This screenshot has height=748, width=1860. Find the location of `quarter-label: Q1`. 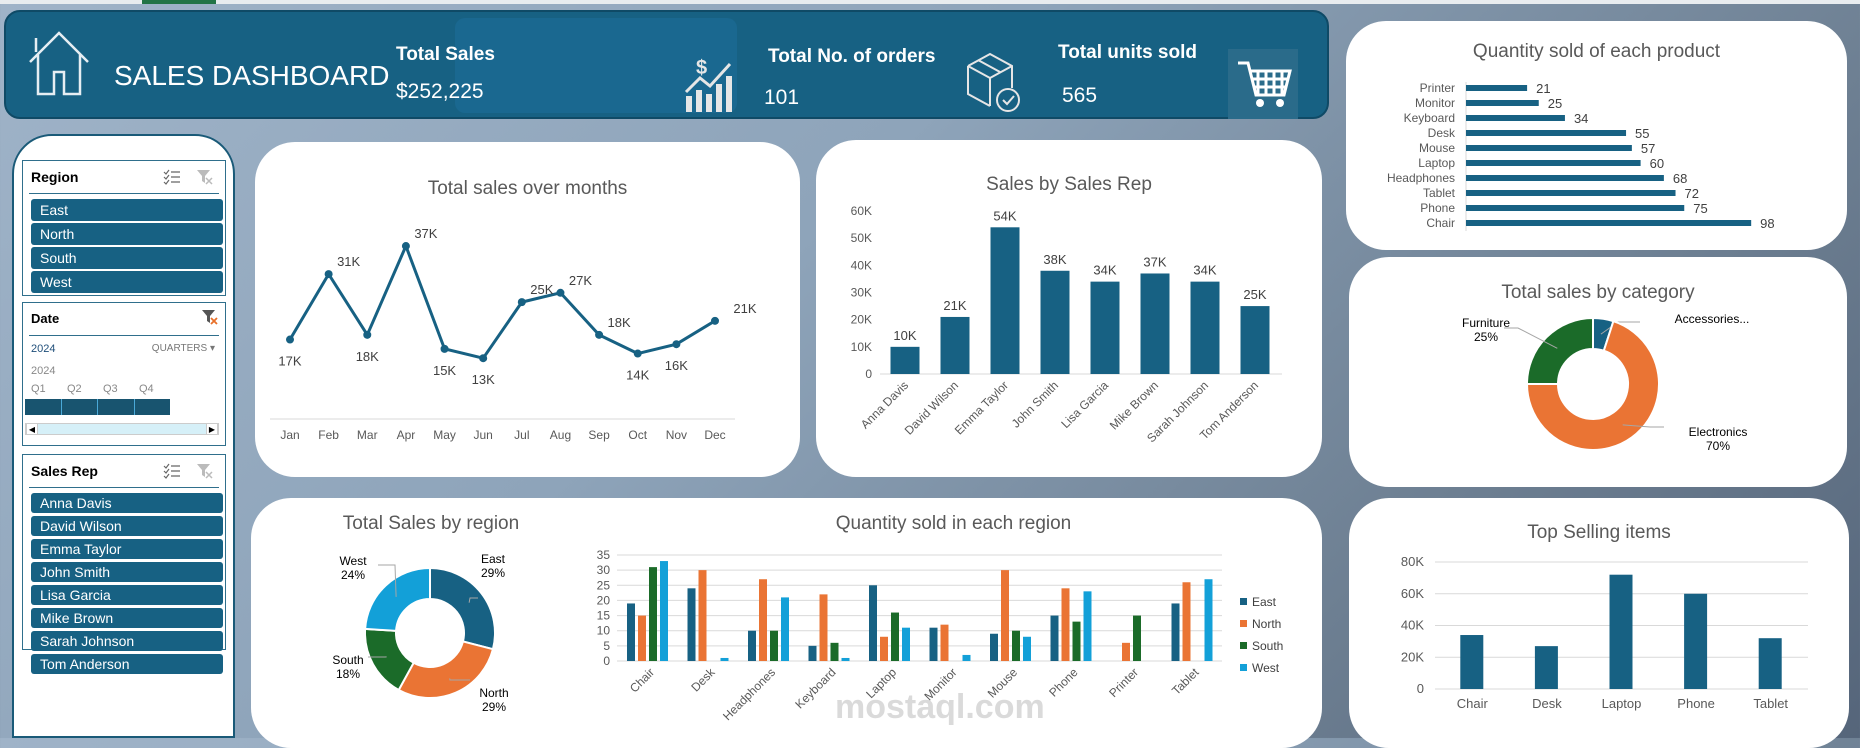

quarter-label: Q1 is located at coordinates (49, 389).